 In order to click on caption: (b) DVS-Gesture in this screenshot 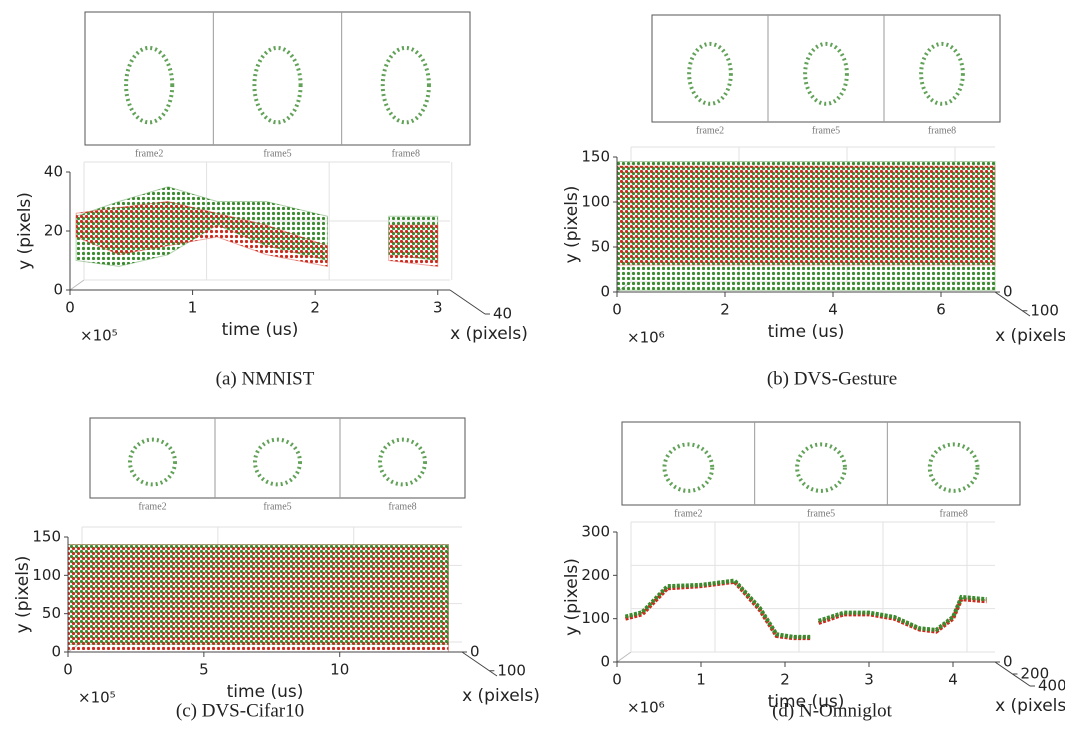, I will do `click(832, 378)`.